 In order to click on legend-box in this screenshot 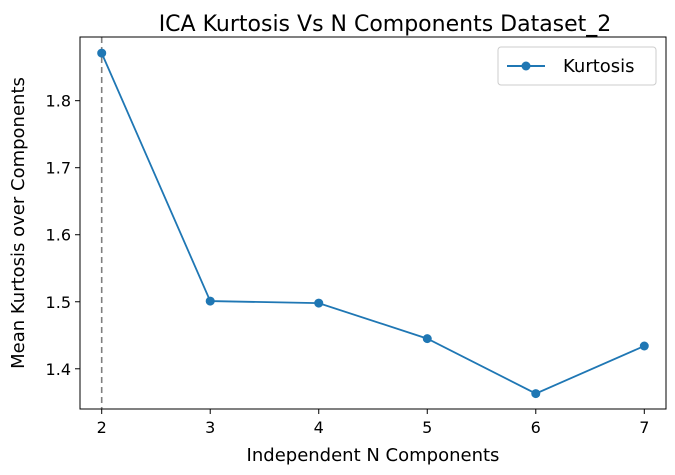, I will do `click(577, 66)`.